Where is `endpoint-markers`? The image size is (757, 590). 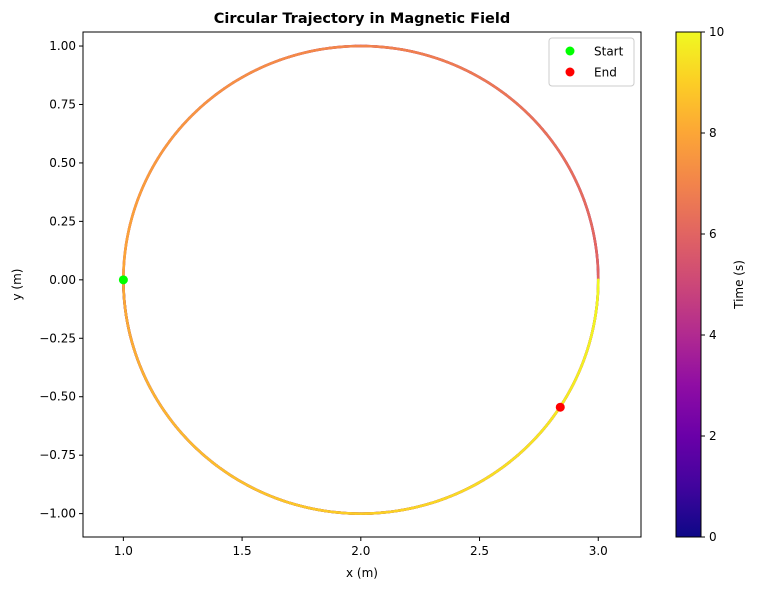
endpoint-markers is located at coordinates (341, 343).